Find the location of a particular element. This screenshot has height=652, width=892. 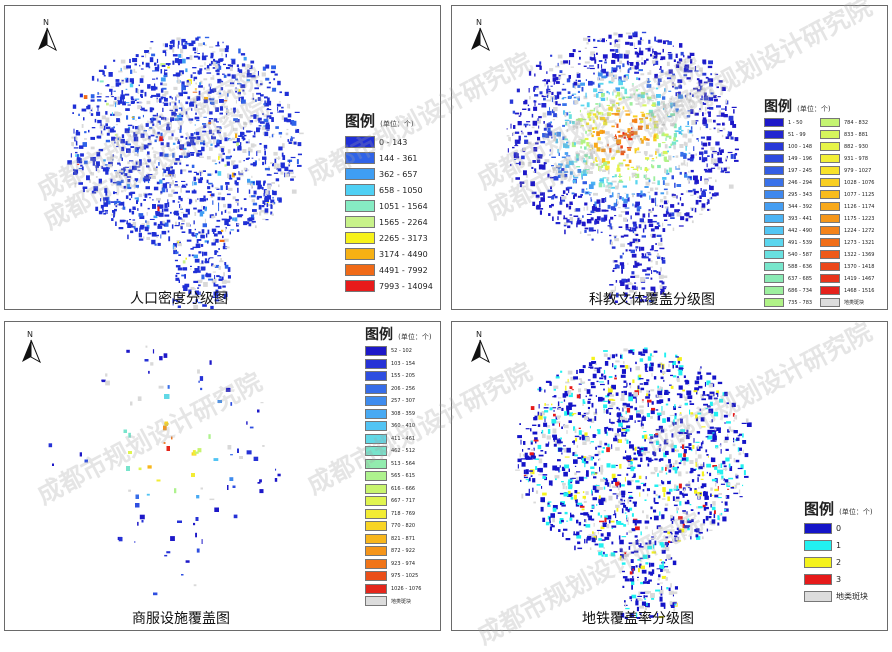

legend-label: 1322 - 1369 is located at coordinates (859, 254).